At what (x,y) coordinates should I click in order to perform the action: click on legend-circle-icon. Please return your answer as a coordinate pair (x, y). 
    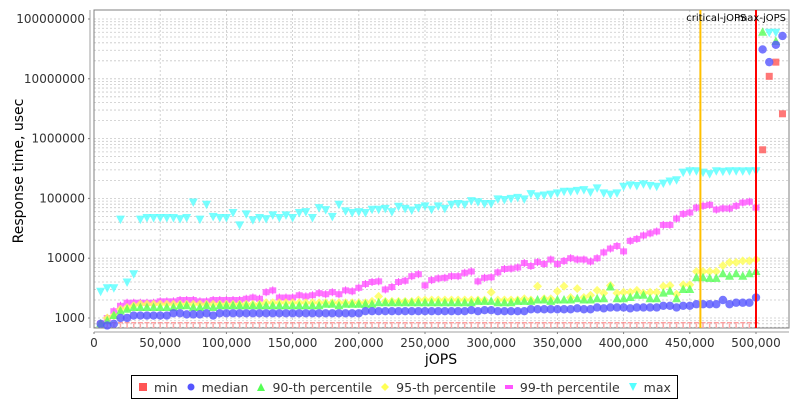
    Looking at the image, I should click on (191, 387).